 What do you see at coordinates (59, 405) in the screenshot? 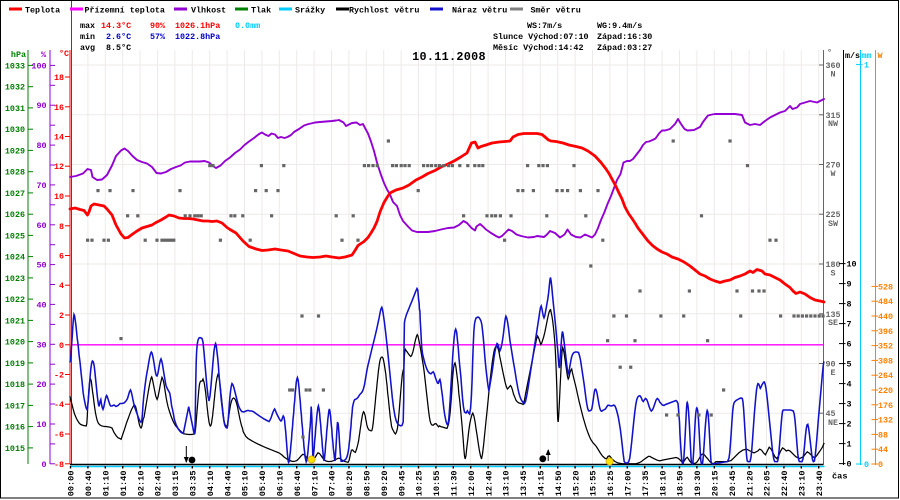
I see `svg-text: -4` at bounding box center [59, 405].